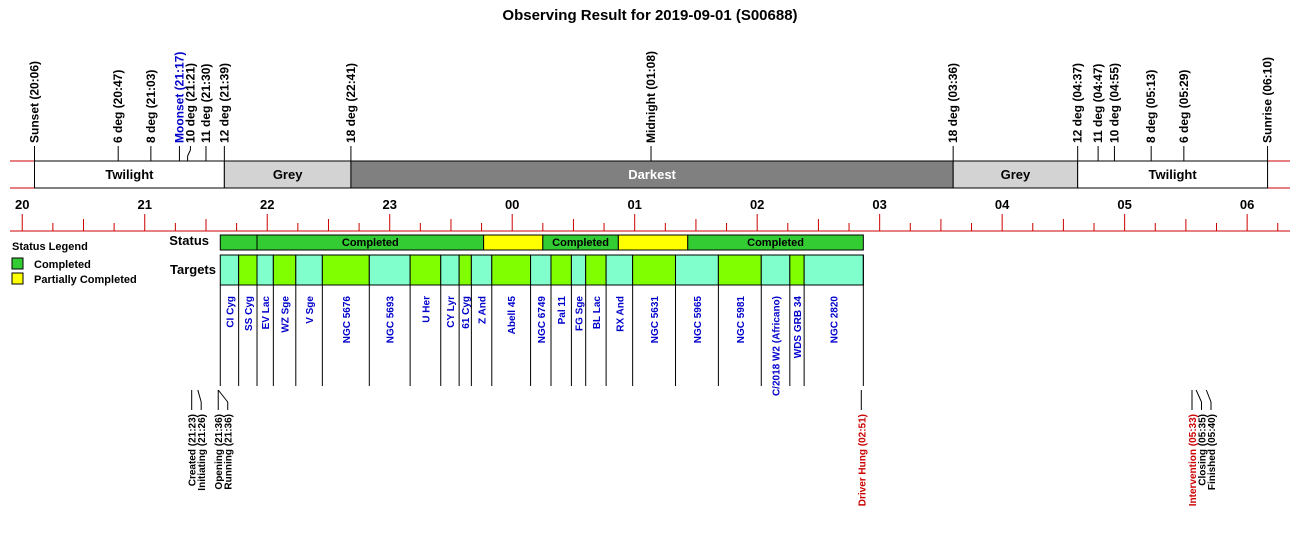 The height and width of the screenshot is (553, 1300). I want to click on log-event-label-intervention-05-33: Intervention (05:33), so click(1193, 460).